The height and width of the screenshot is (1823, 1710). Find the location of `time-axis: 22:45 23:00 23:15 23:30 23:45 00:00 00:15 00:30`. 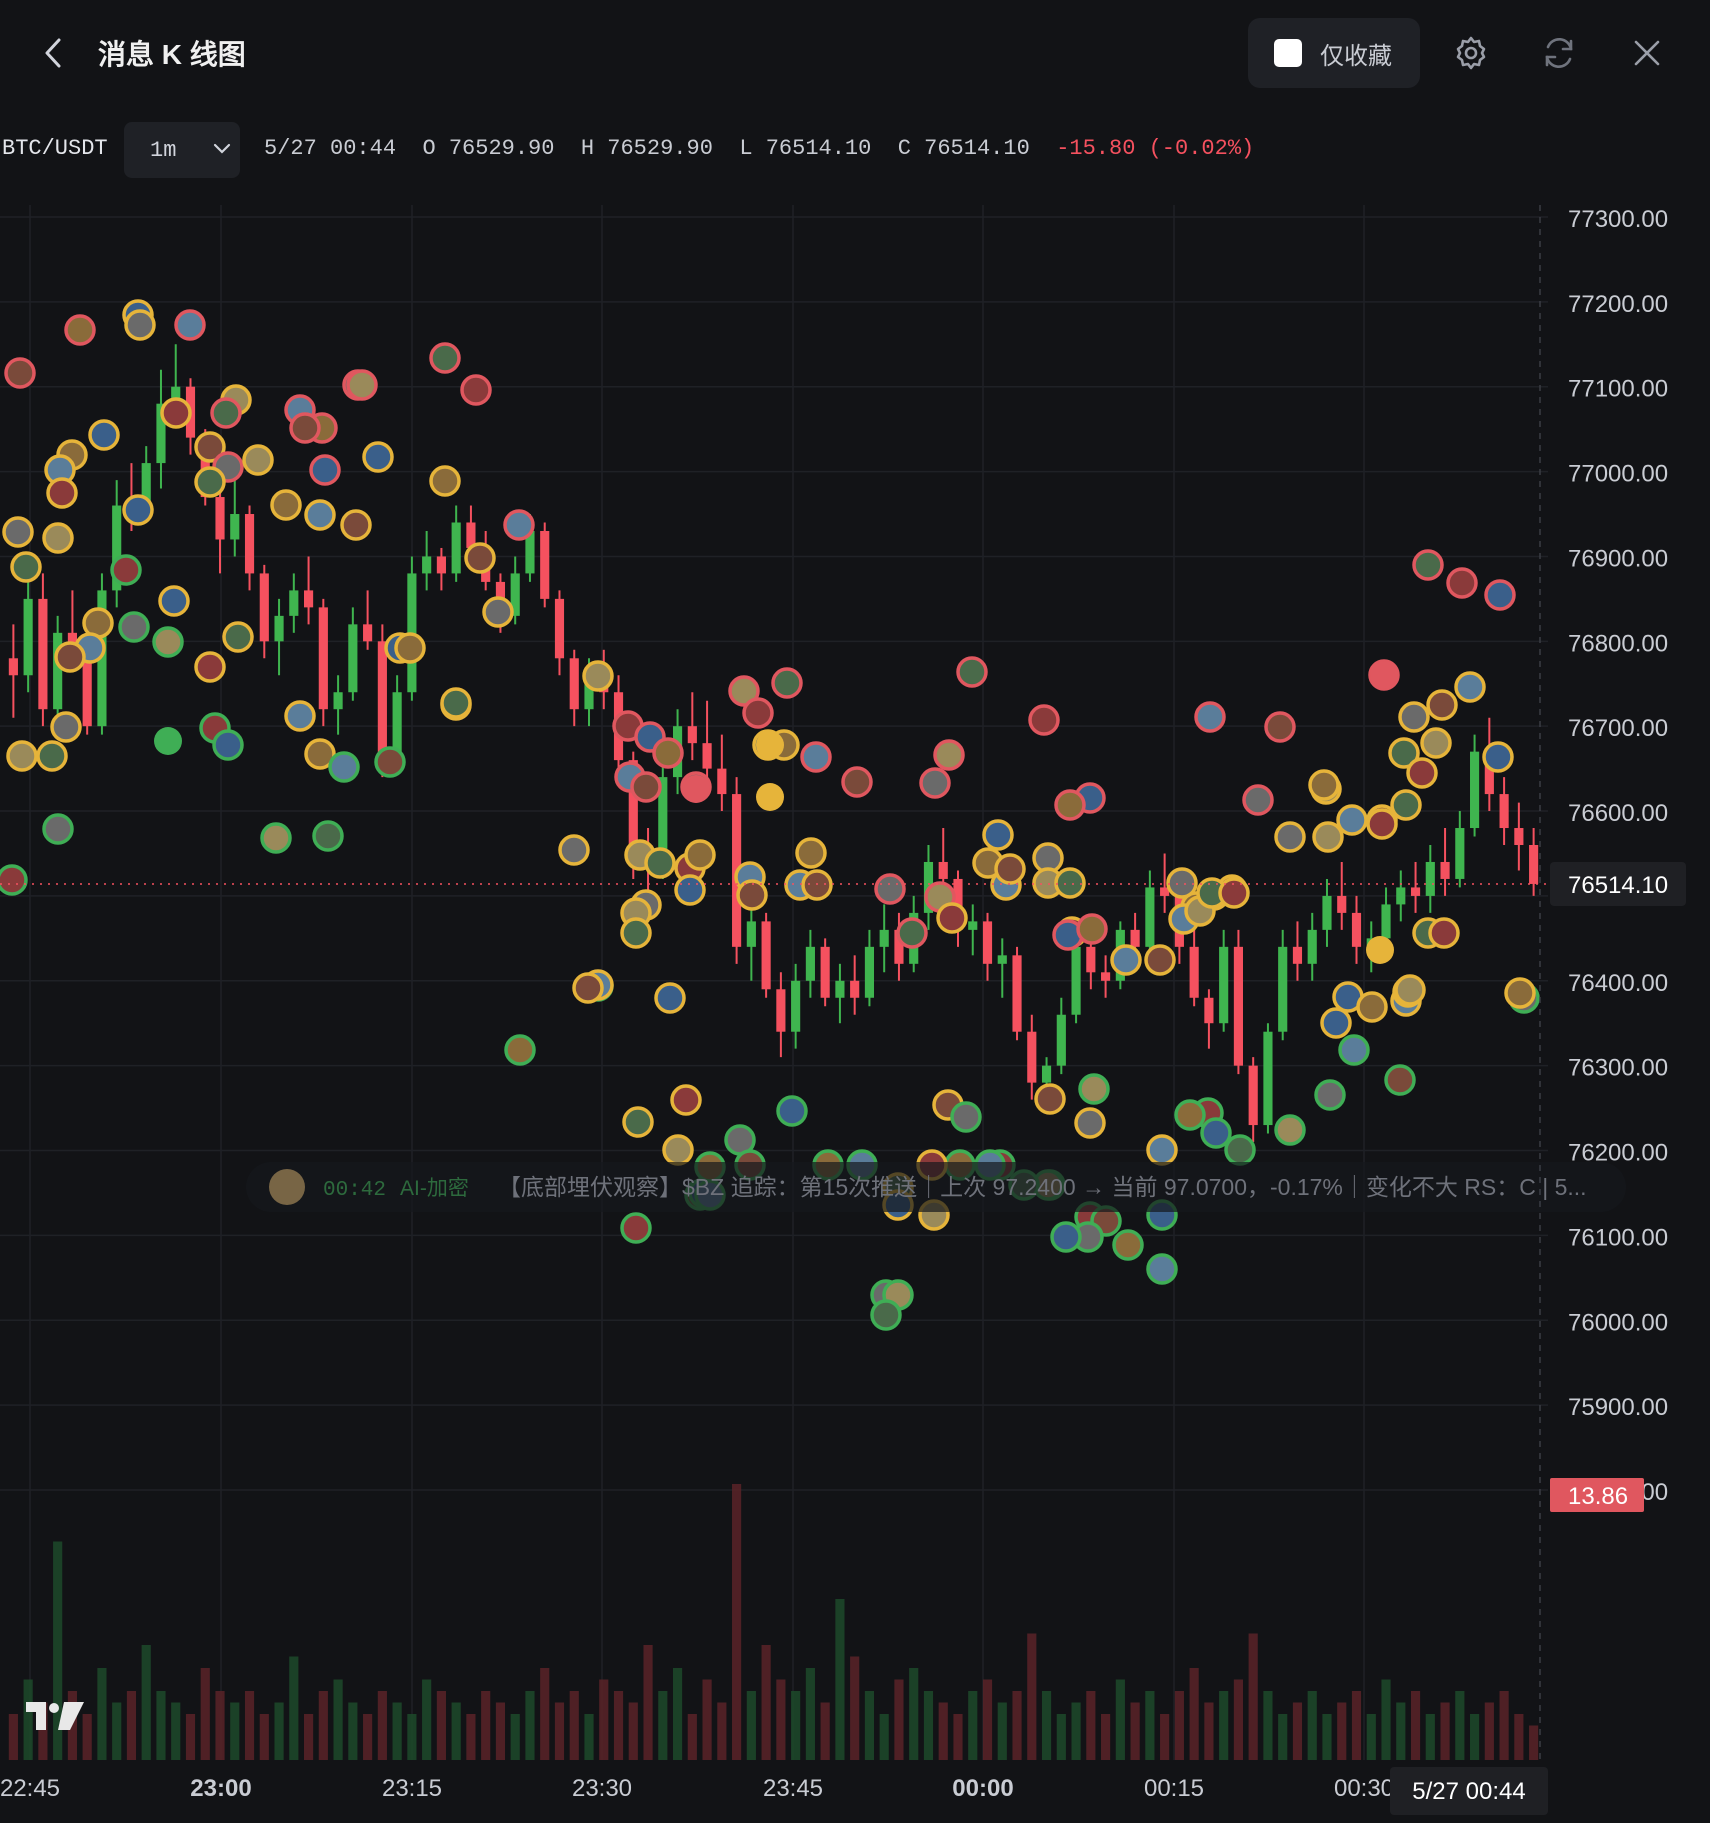

time-axis: 22:45 23:00 23:15 23:30 23:45 00:00 00:15 00:30 is located at coordinates (697, 1788).